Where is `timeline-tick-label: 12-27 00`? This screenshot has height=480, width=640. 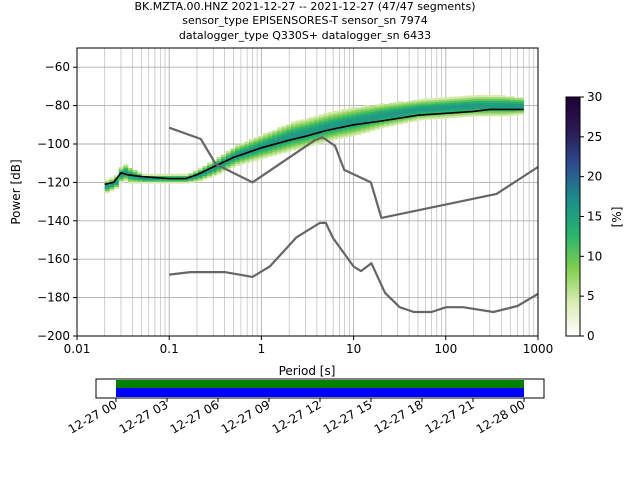 timeline-tick-label: 12-27 00 is located at coordinates (93, 416).